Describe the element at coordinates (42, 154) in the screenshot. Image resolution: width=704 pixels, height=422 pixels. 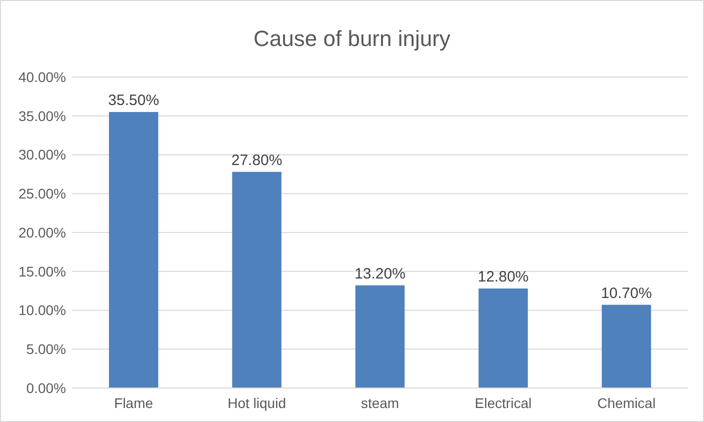
I see `y-tick-label: 30.00%` at that location.